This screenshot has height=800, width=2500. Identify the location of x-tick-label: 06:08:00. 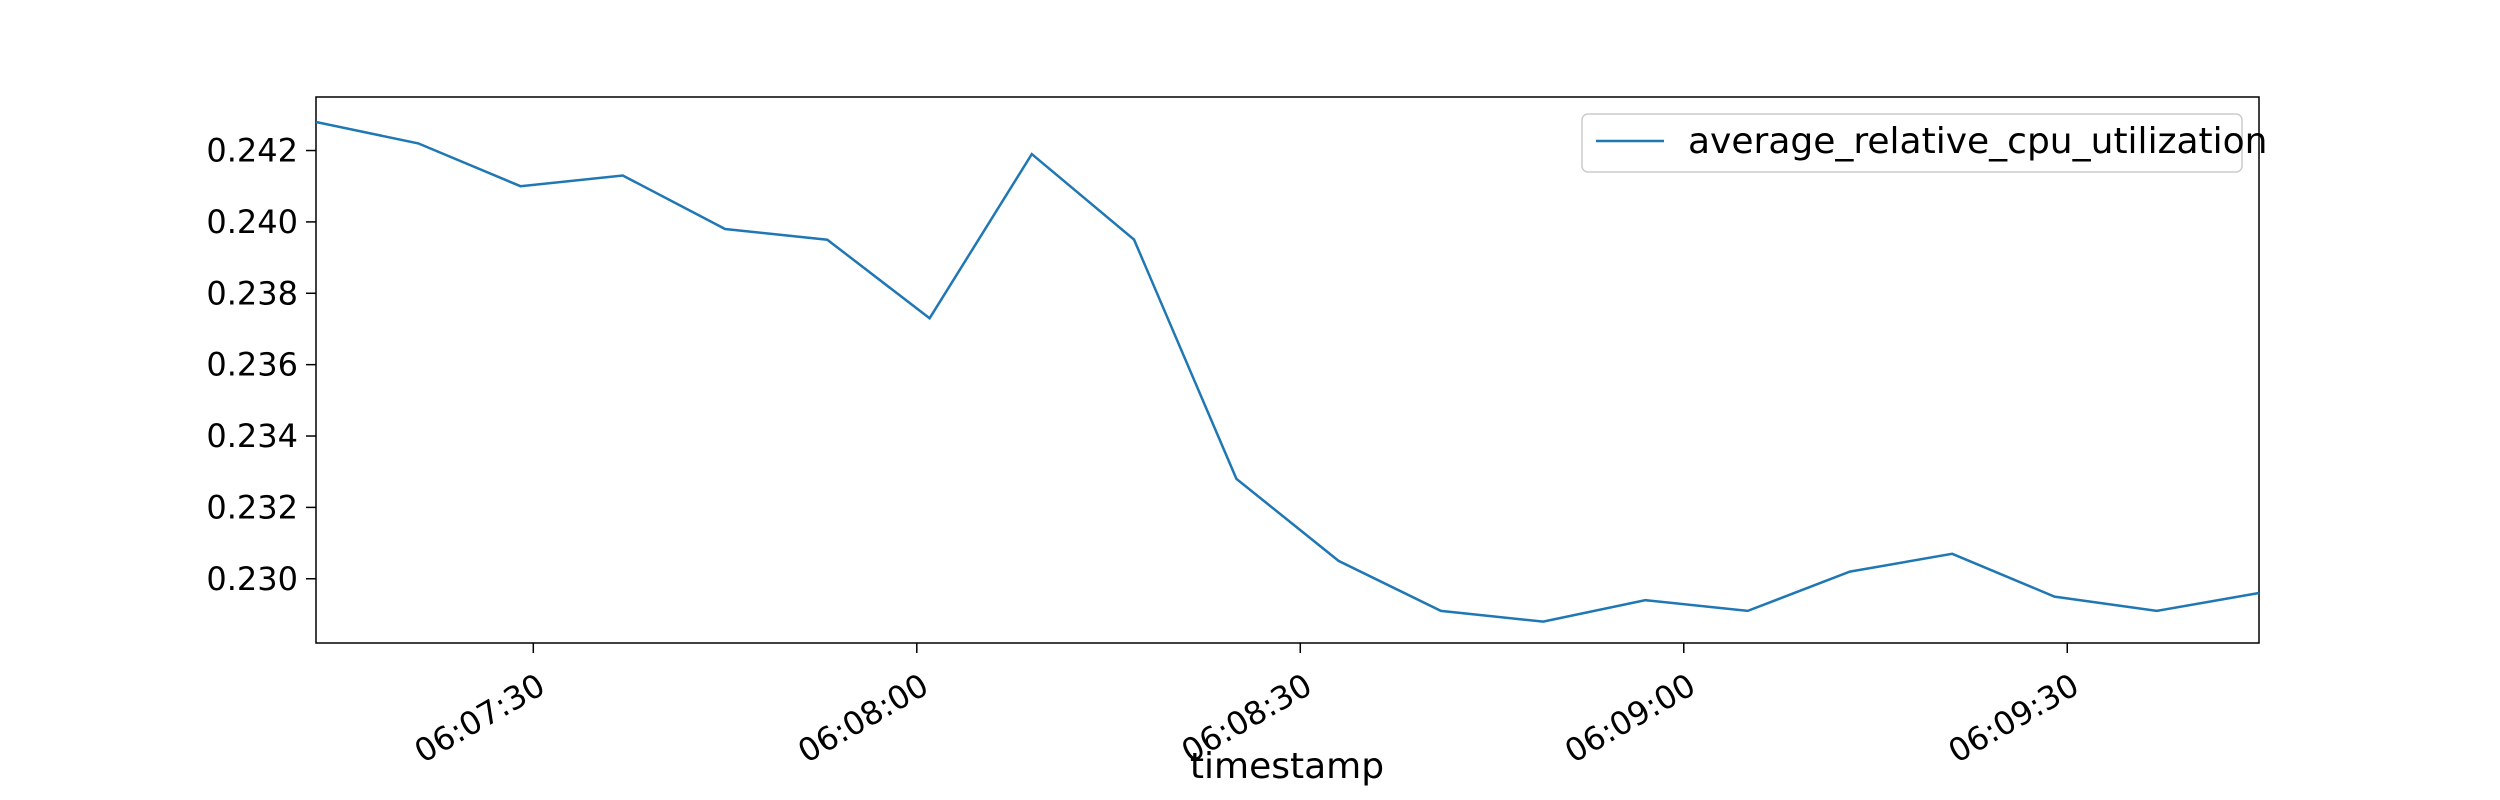
(862, 718).